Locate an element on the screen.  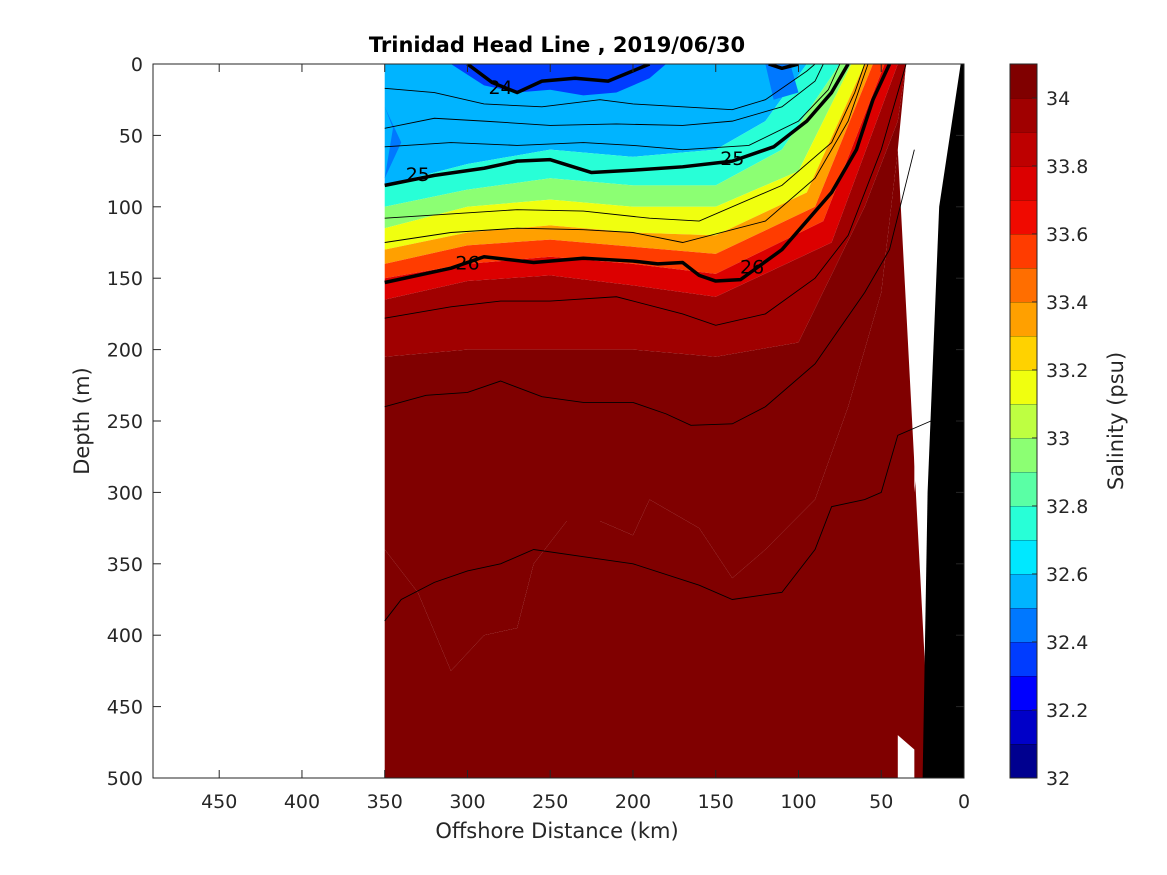
contour-labels: 24 25 25 26 26 is located at coordinates (585, 178).